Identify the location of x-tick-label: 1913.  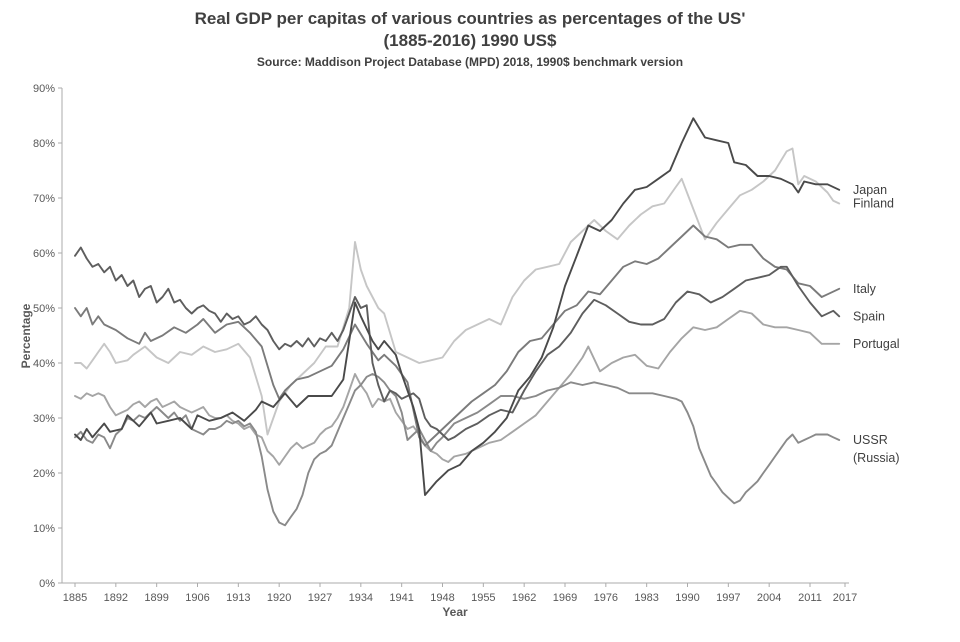
(238, 598).